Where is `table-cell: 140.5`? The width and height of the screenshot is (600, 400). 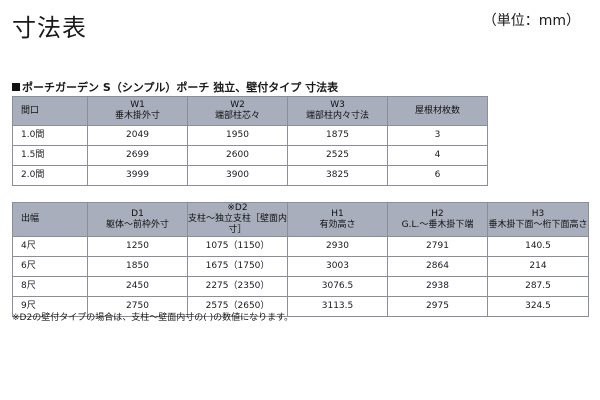
table-cell: 140.5 is located at coordinates (538, 246).